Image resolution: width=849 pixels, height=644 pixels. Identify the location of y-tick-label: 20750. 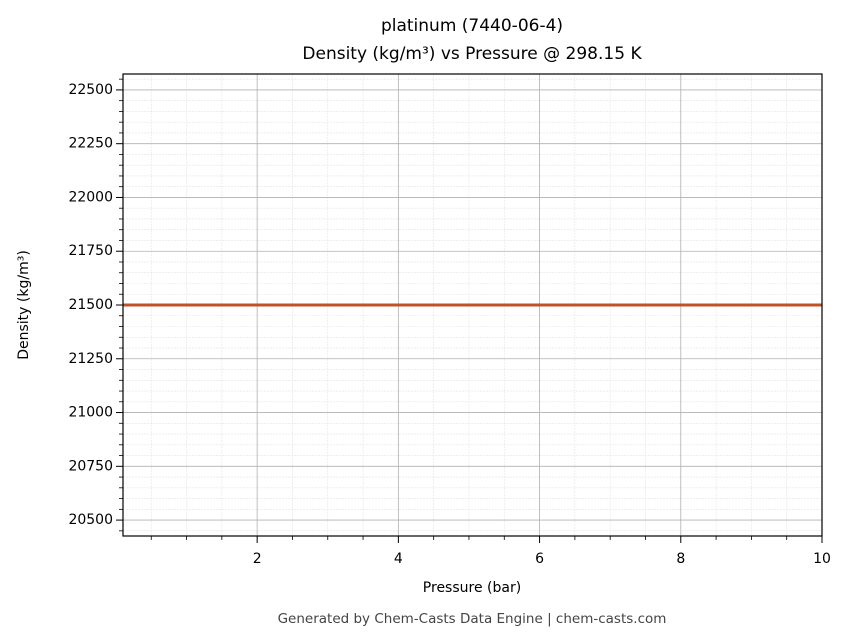
(90, 466).